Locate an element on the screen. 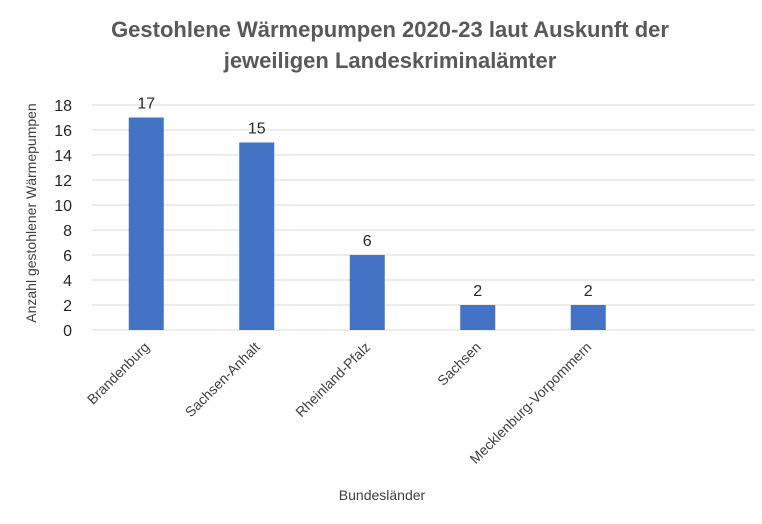 The width and height of the screenshot is (762, 524). y-tick-label: 16 is located at coordinates (63, 131).